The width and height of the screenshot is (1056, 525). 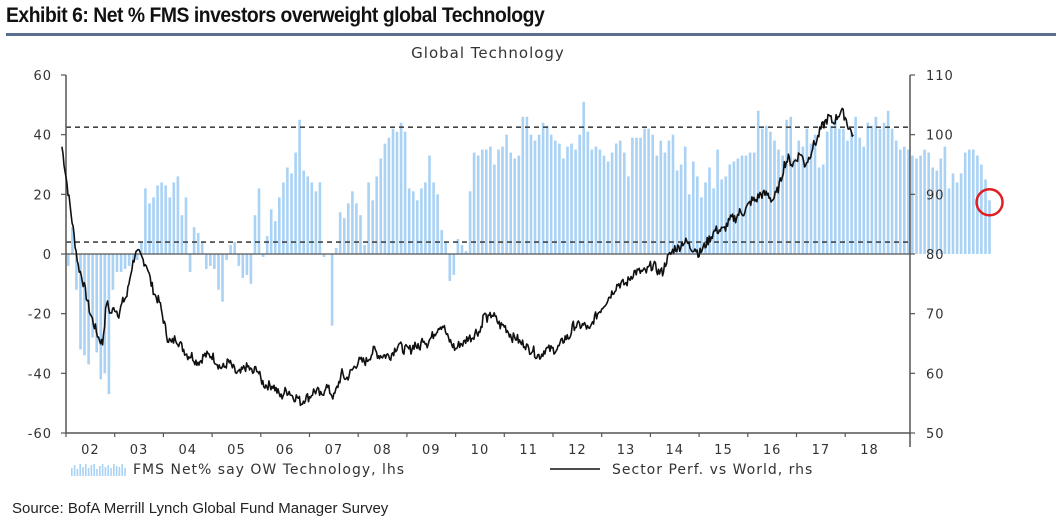 I want to click on right-tick-label: 100, so click(x=940, y=136).